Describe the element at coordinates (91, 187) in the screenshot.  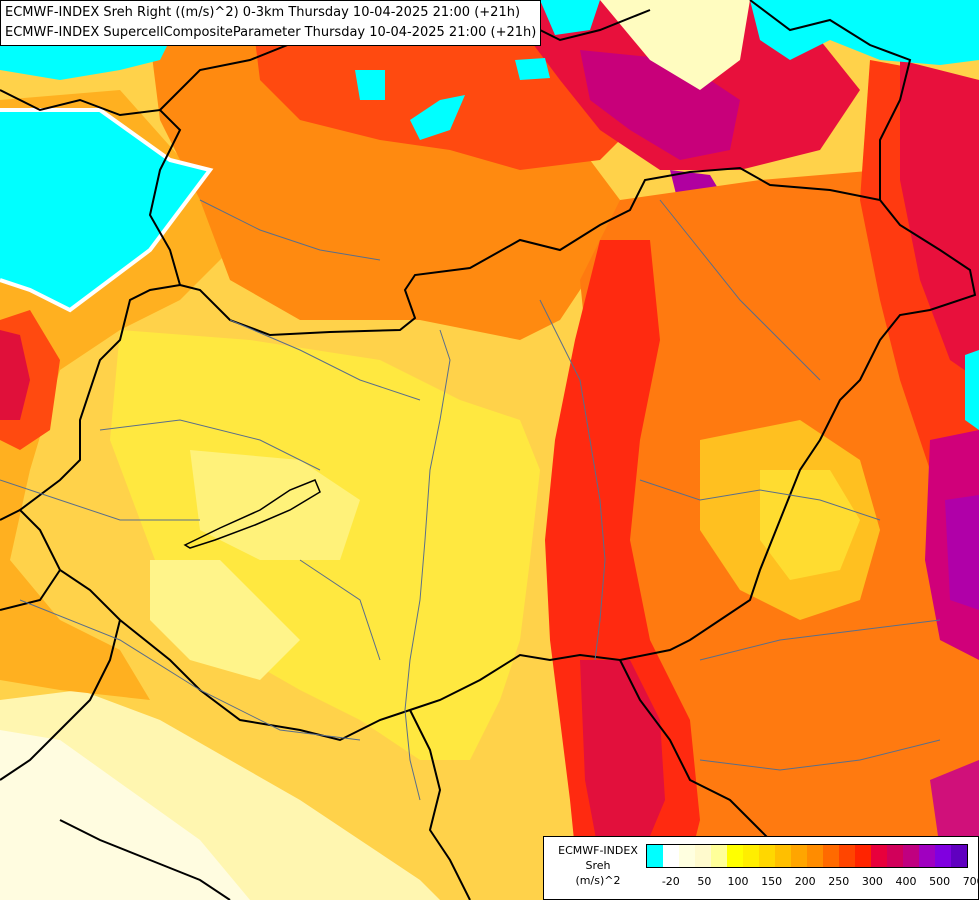
I see `border-west` at that location.